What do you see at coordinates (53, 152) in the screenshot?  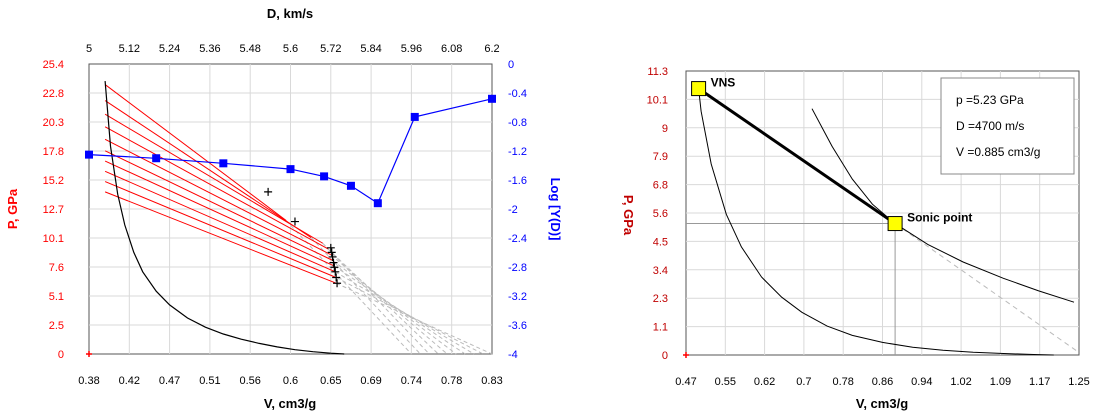 I see `left-y-tick-label: 17.8` at bounding box center [53, 152].